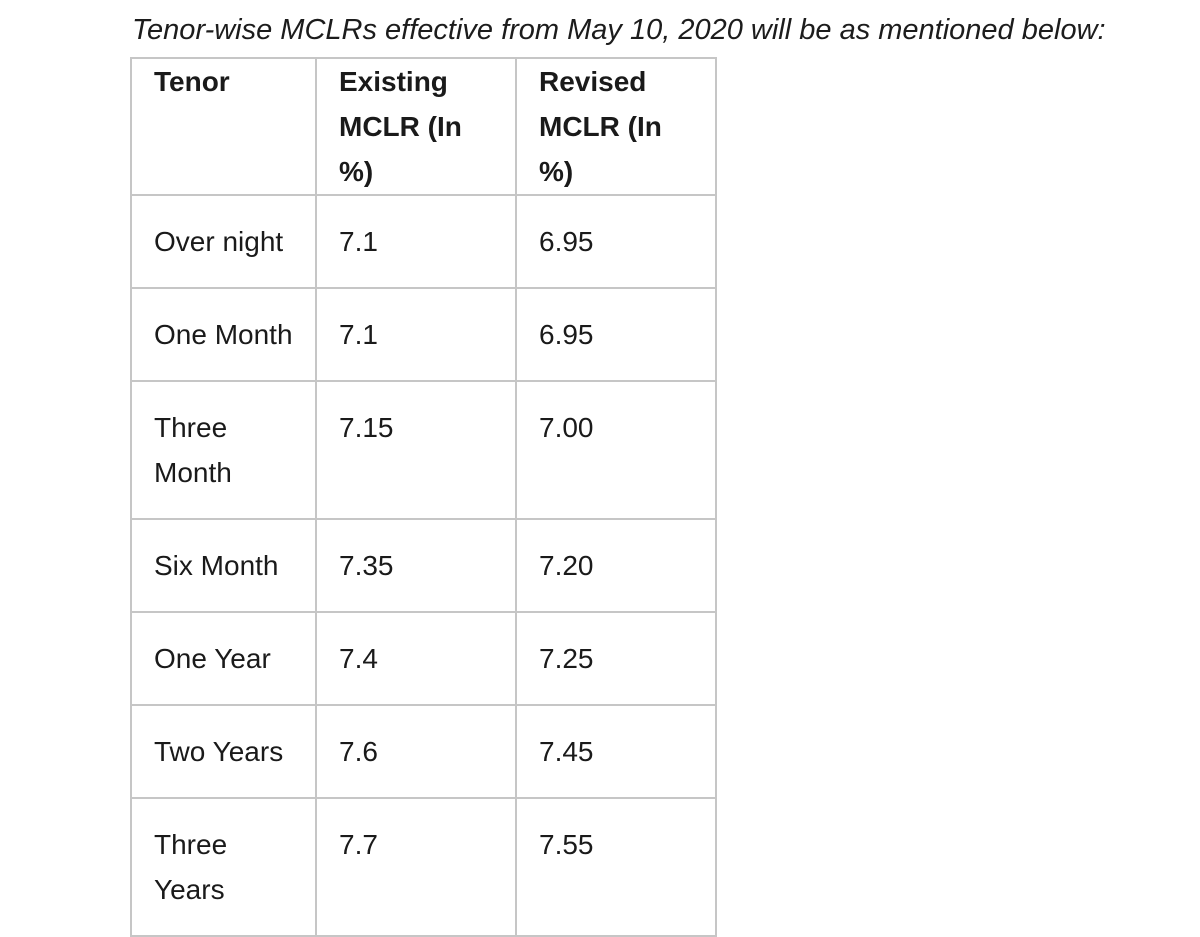 The width and height of the screenshot is (1200, 937). I want to click on table-row: One Month 7.1 6.95, so click(423, 334).